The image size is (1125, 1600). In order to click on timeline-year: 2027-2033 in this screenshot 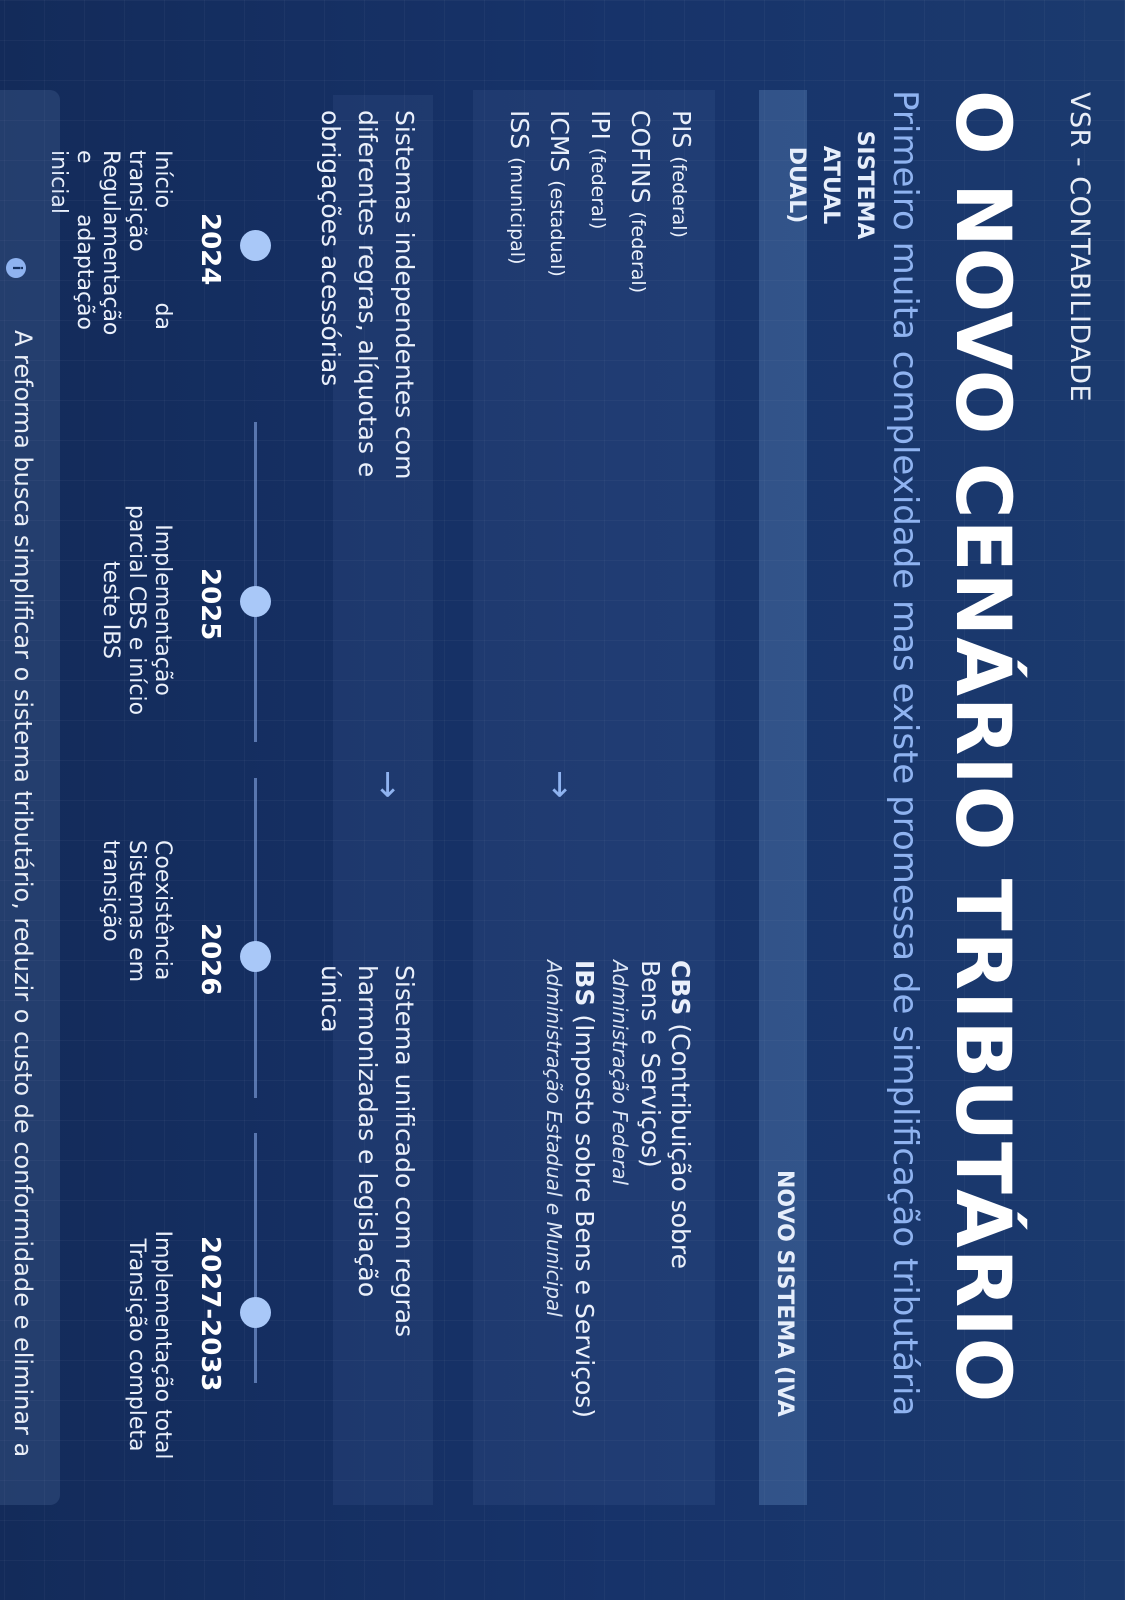, I will do `click(210, 1314)`.